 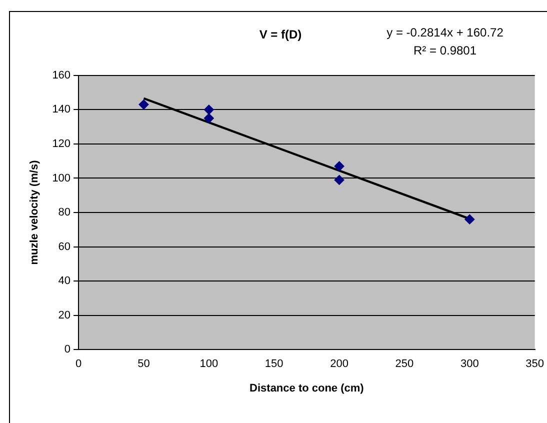 I want to click on y-tick-label: 160, so click(x=61, y=75).